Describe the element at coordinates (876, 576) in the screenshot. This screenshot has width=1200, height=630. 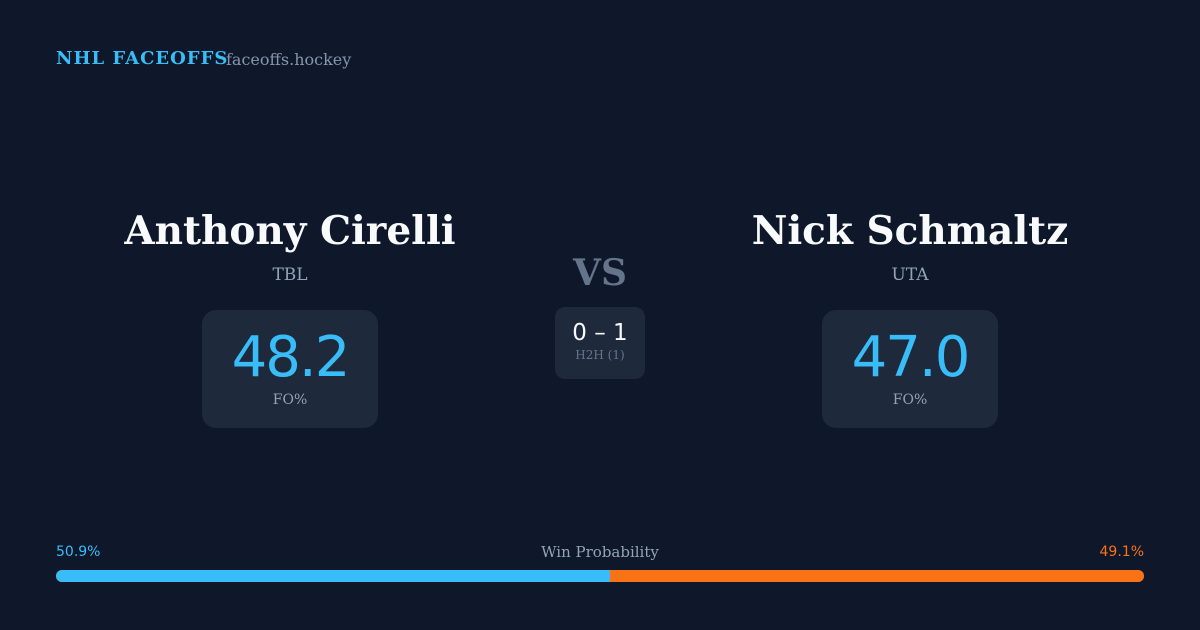
I see `win-probability-right-fill` at that location.